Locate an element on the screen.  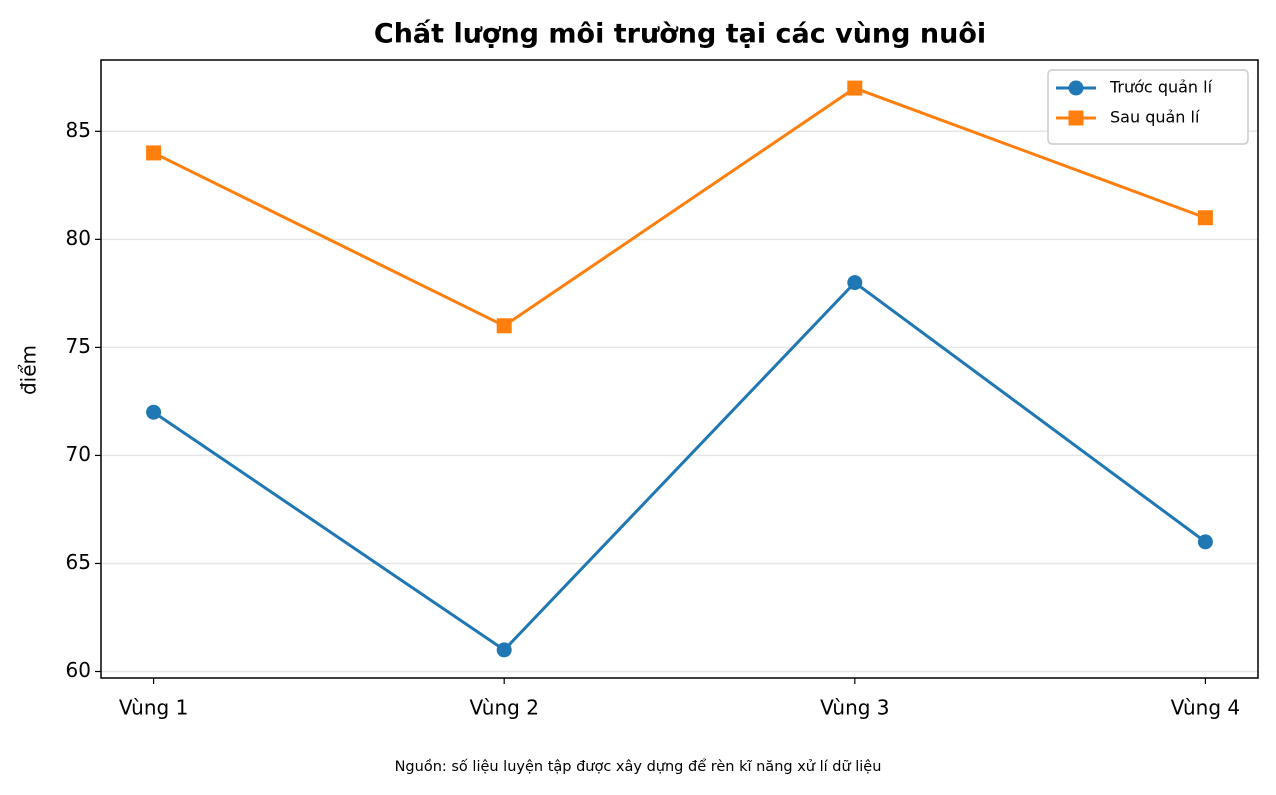
x-tick-label: Vùng 4 is located at coordinates (1205, 708).